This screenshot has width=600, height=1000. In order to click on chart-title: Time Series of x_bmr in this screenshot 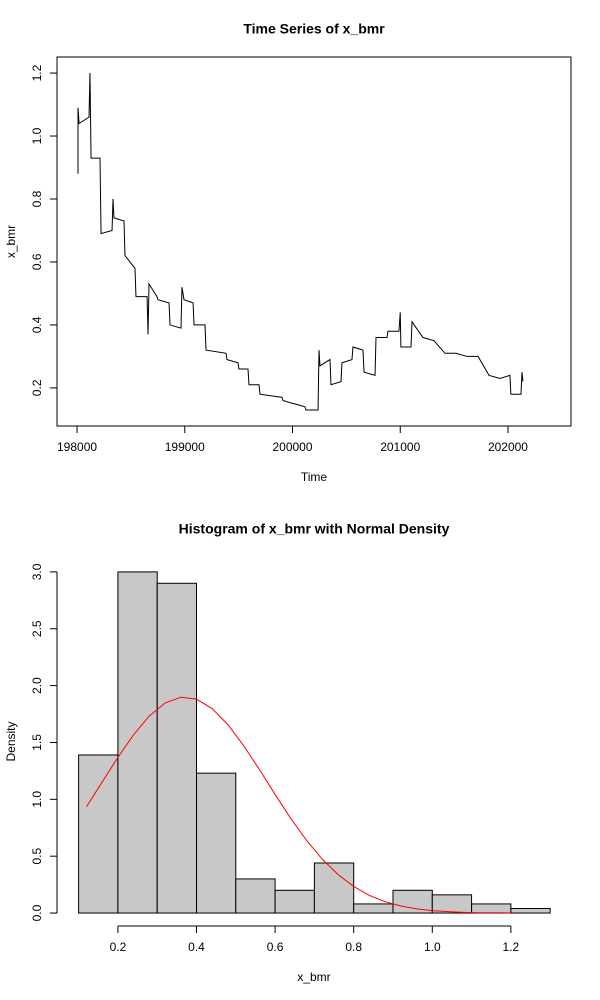, I will do `click(314, 29)`.